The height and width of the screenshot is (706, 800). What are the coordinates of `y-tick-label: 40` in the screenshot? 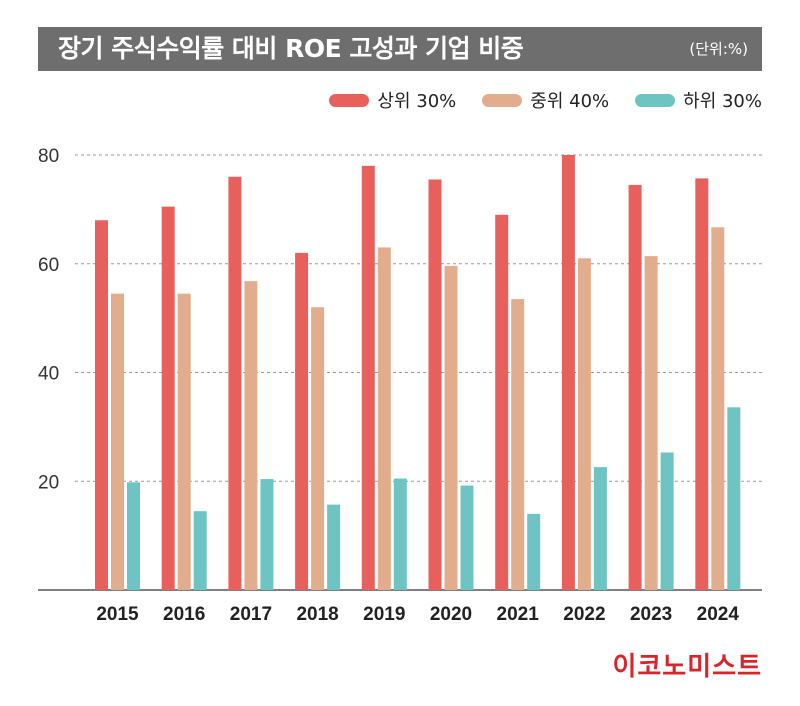 It's located at (48, 374).